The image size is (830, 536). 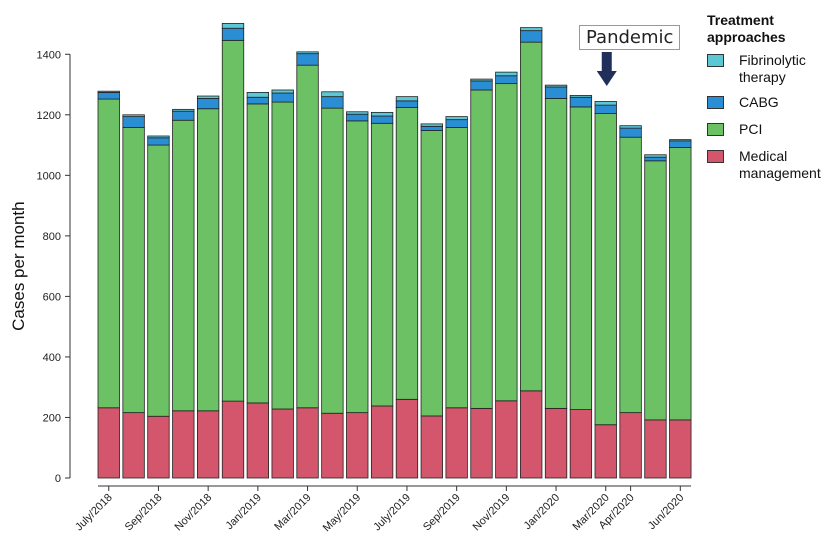 I want to click on legend-swatch-cabg, so click(x=715, y=102).